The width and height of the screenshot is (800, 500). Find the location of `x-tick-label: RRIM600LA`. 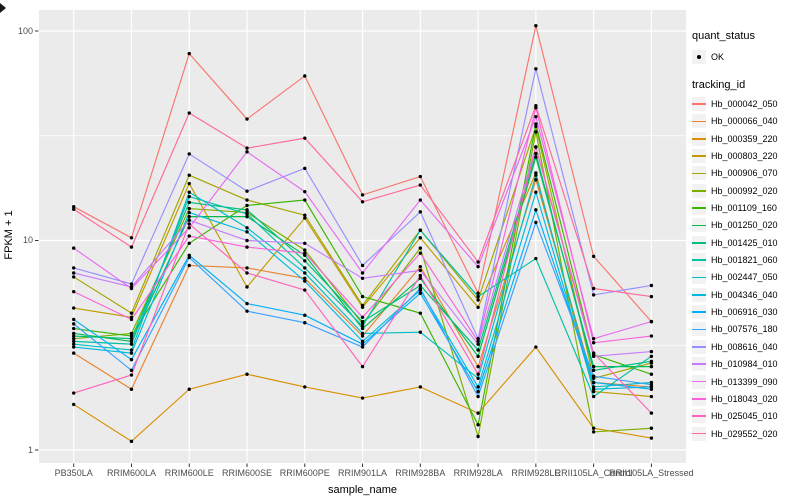

x-tick-label: RRIM600LA is located at coordinates (131, 473).